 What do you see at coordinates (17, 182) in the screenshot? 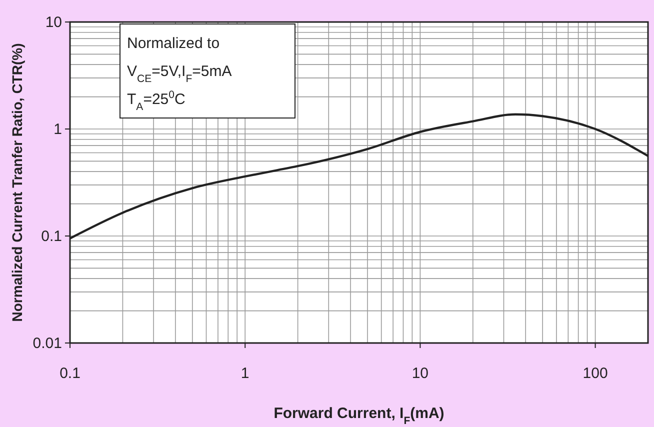
I see `y-axis-title: Normalized Current Tranfer Ratio, CTR(%)` at bounding box center [17, 182].